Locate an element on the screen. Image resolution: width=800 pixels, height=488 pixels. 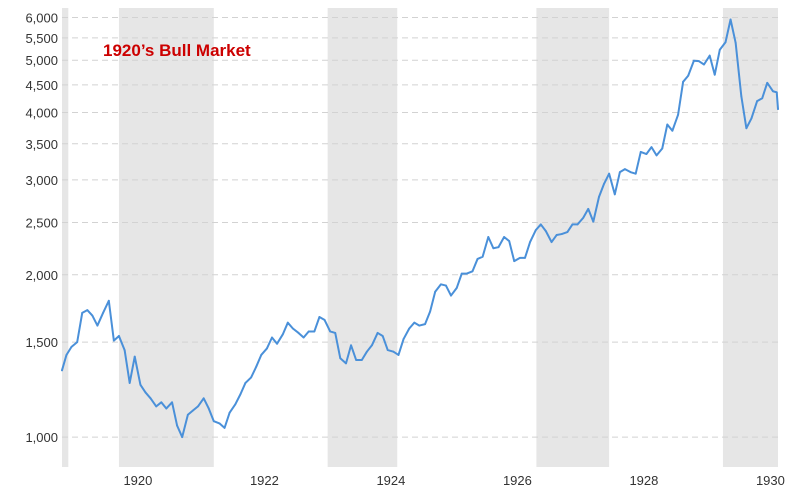
y-tick-label: 5,500 is located at coordinates (41, 38).